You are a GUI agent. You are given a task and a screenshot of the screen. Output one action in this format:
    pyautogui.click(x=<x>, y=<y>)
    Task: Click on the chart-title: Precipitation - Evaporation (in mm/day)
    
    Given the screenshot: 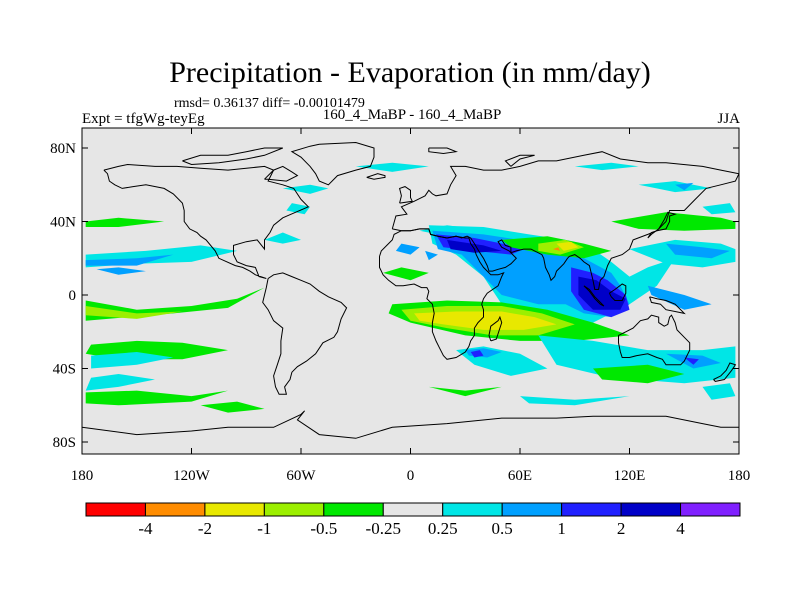 What is the action you would take?
    pyautogui.click(x=410, y=72)
    